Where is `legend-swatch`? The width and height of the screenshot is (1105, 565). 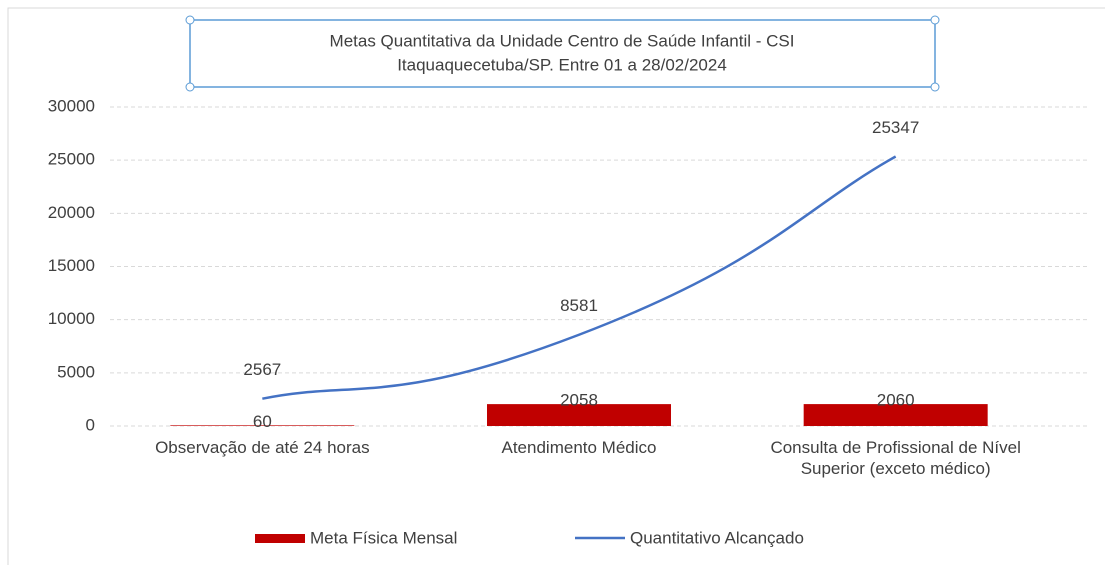
legend-swatch is located at coordinates (280, 538).